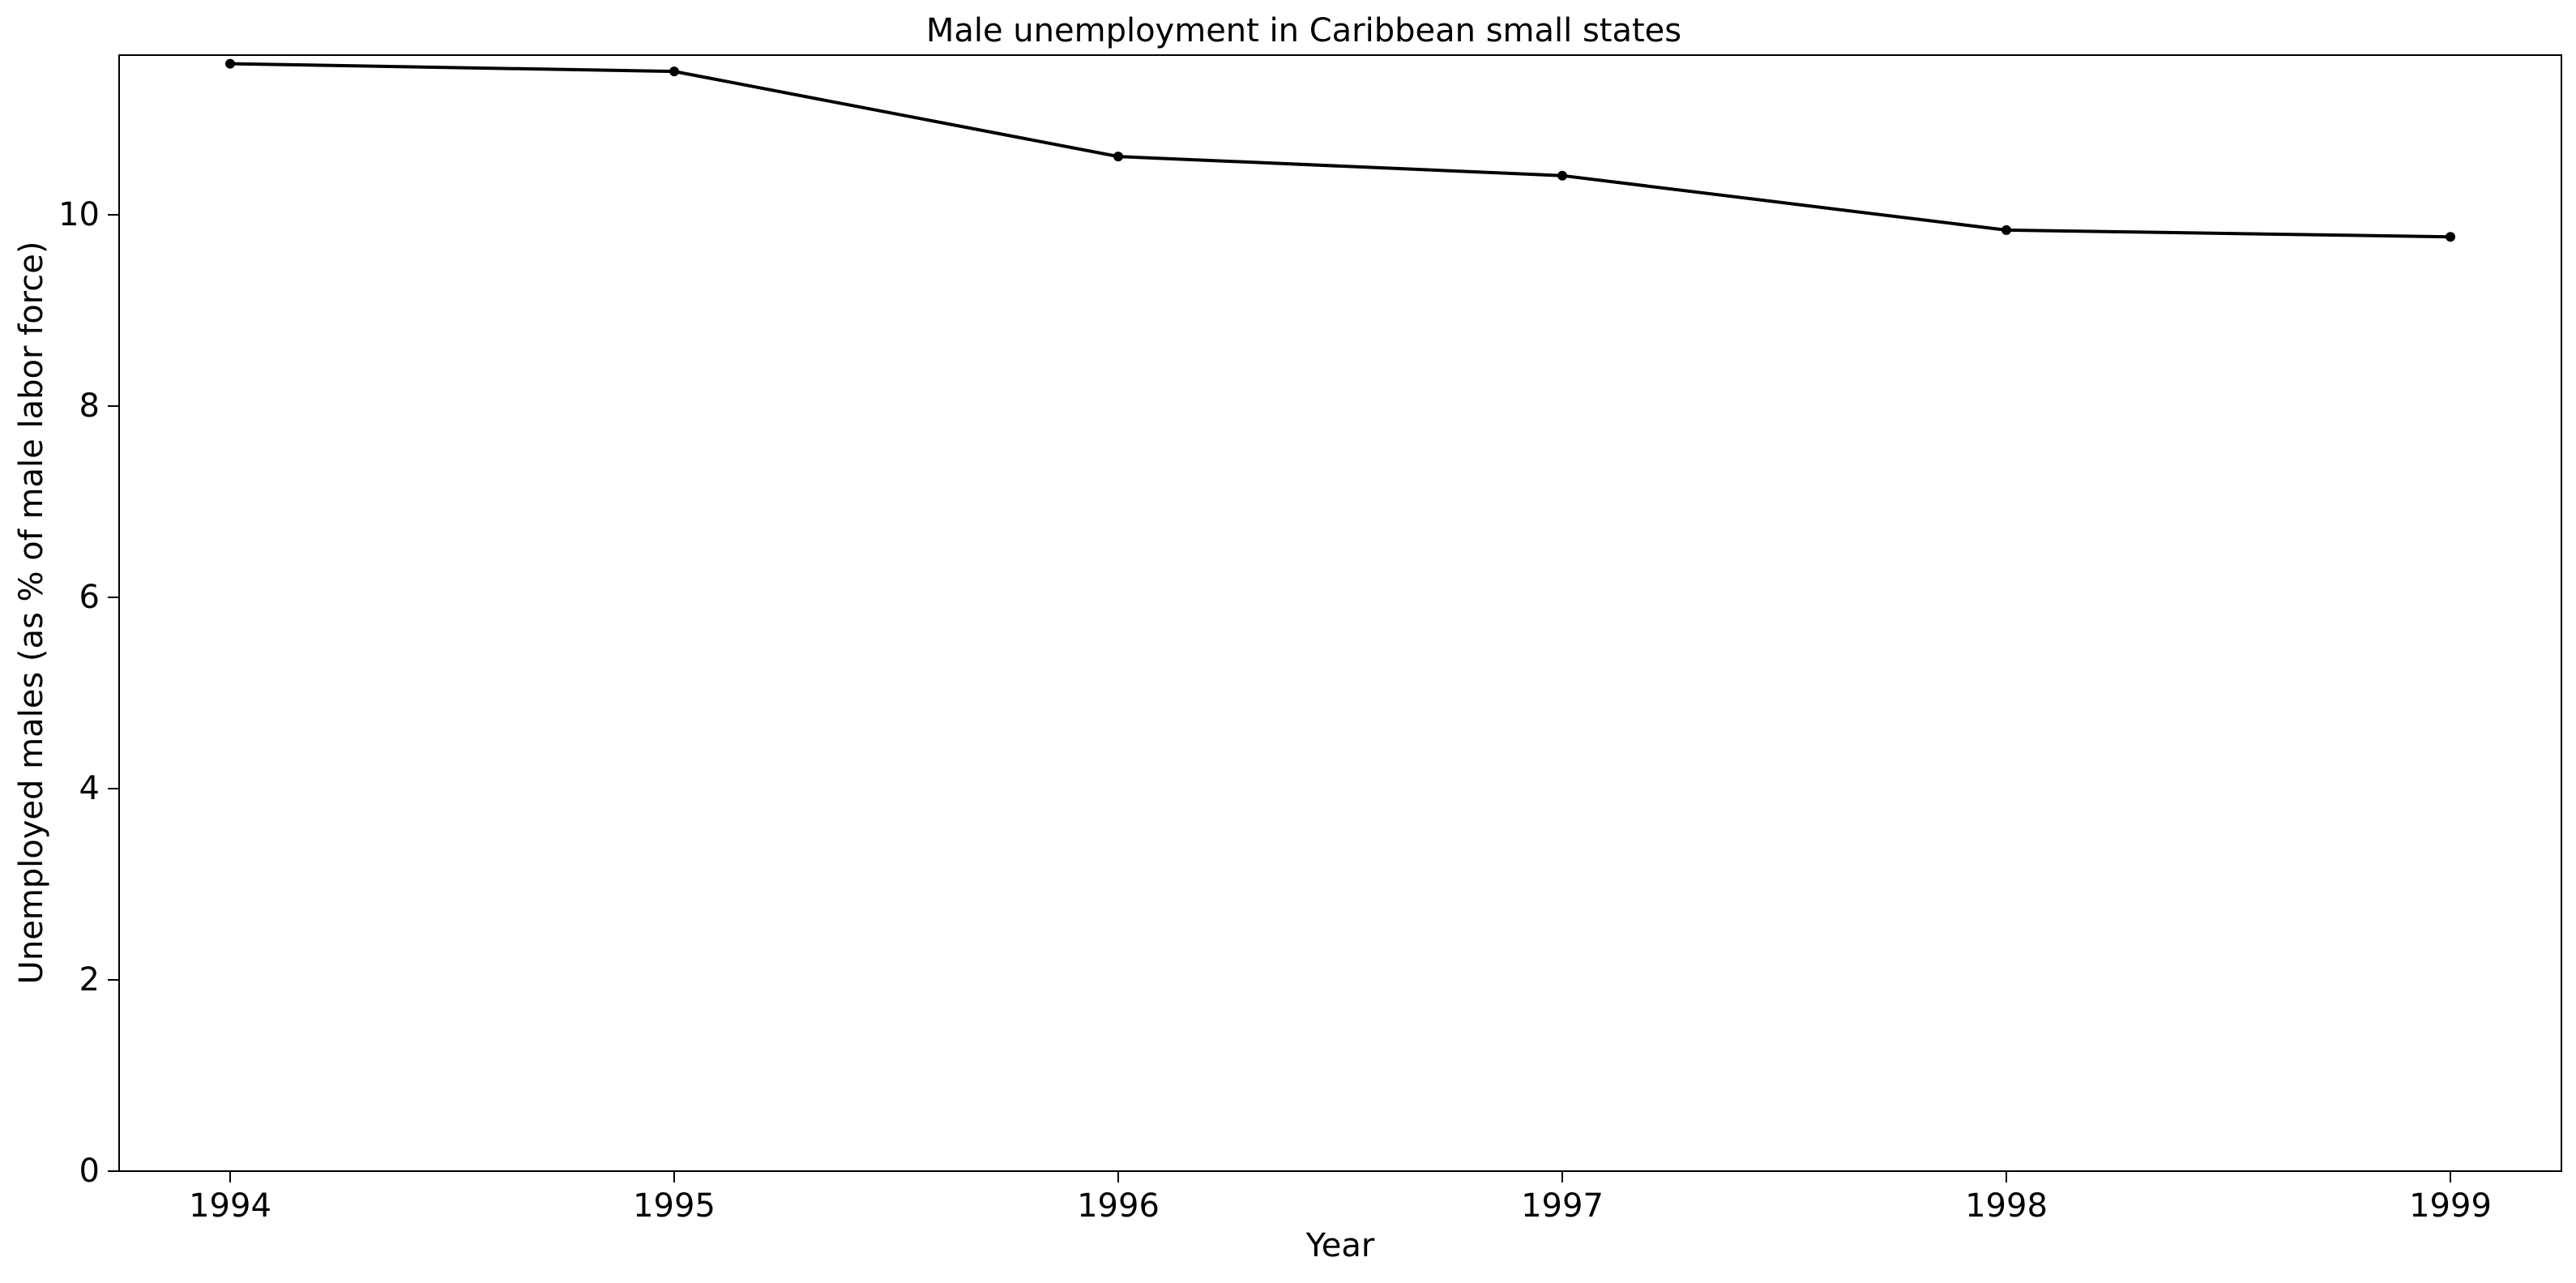  What do you see at coordinates (2006, 1206) in the screenshot?
I see `x-tick-label-1998: 1998` at bounding box center [2006, 1206].